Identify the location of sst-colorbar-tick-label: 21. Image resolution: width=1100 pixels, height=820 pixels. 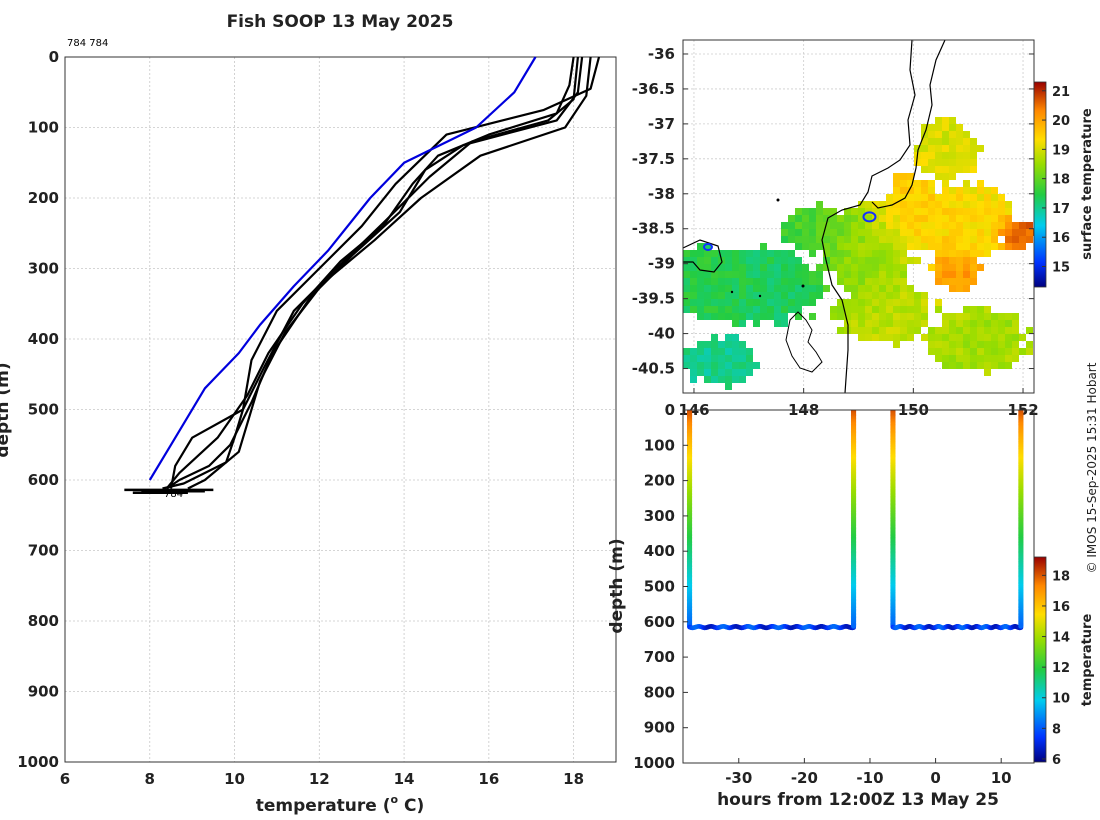
(1061, 92).